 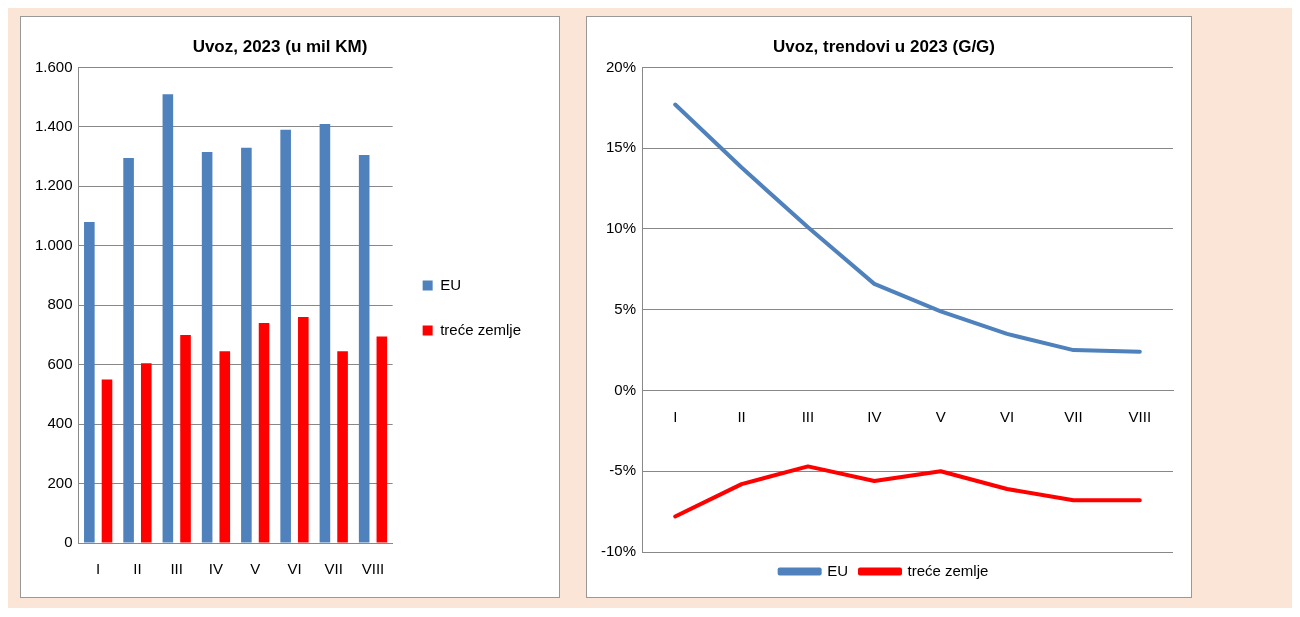 What do you see at coordinates (623, 470) in the screenshot?
I see `y-tick-label: -5%` at bounding box center [623, 470].